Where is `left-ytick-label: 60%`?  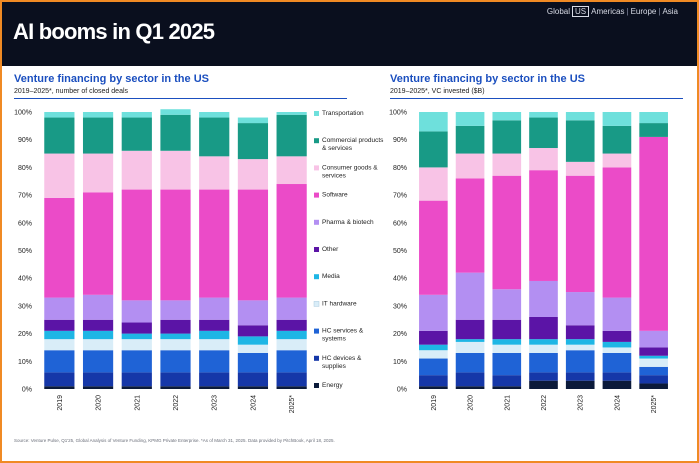
left-ytick-label: 60% is located at coordinates (25, 223).